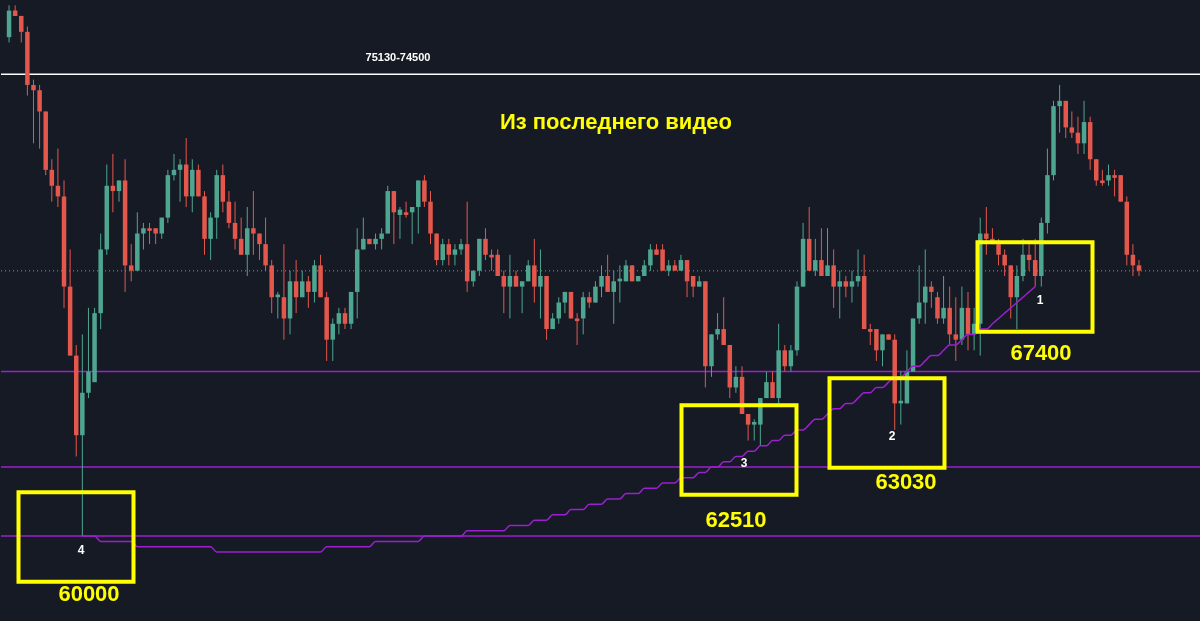  Describe the element at coordinates (616, 121) in the screenshot. I see `annotation: Из последнего видео` at that location.